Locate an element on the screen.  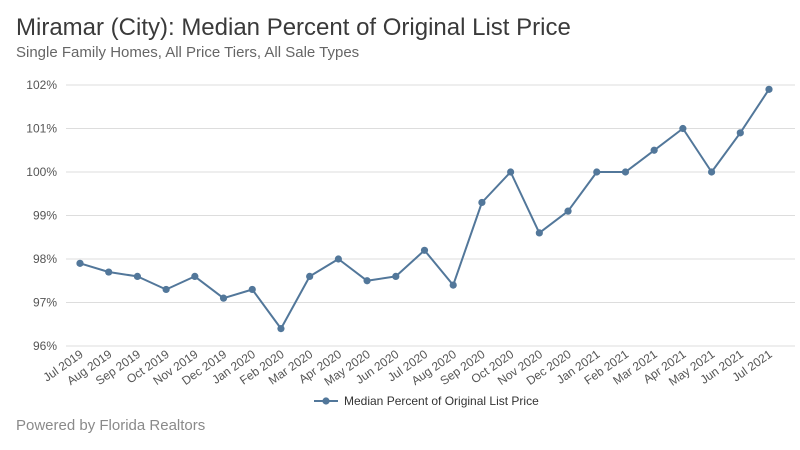
y-tick-label: 102% is located at coordinates (41, 85).